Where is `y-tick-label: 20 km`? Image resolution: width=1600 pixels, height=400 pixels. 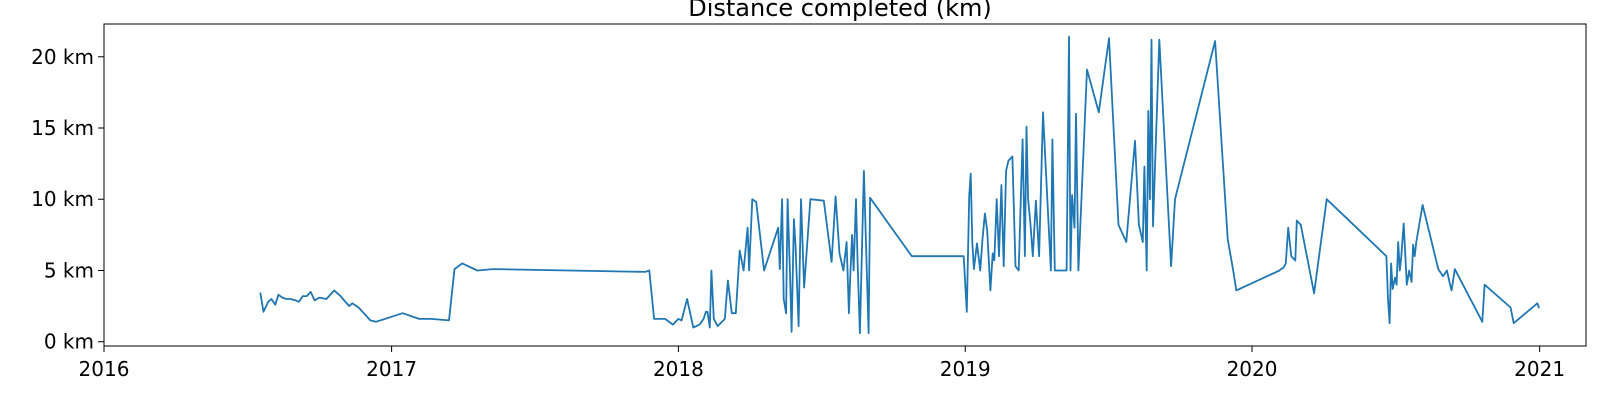 y-tick-label: 20 km is located at coordinates (62, 57).